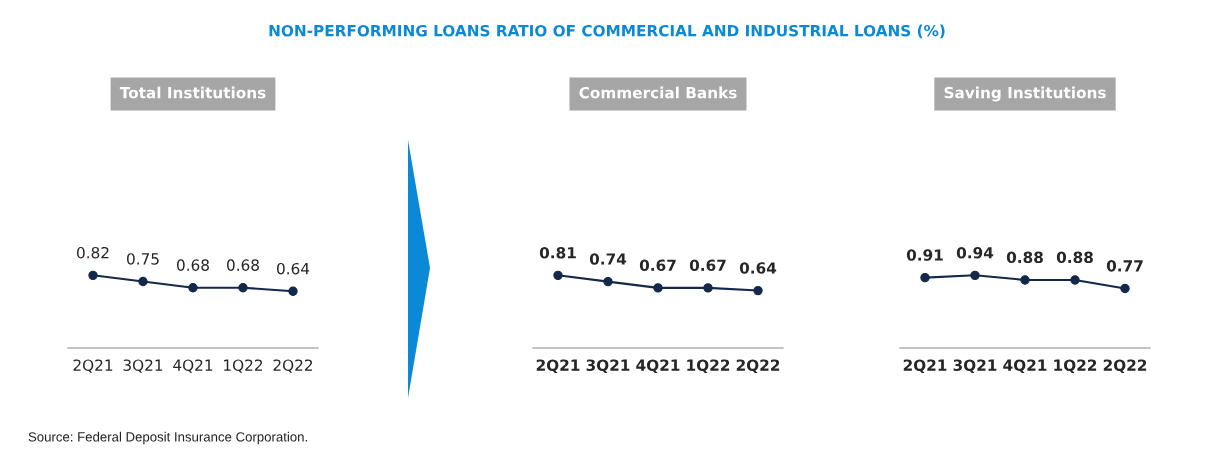 This screenshot has width=1214, height=450. Describe the element at coordinates (1124, 266) in the screenshot. I see `data-label: 0.77` at that location.